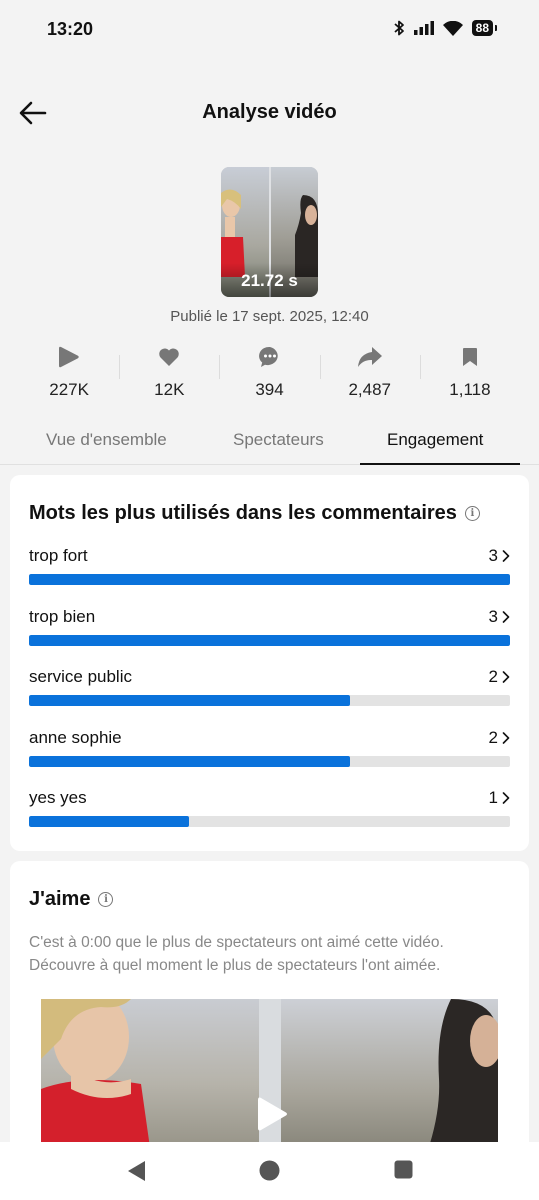  What do you see at coordinates (469, 357) in the screenshot?
I see `bookmark-icon` at bounding box center [469, 357].